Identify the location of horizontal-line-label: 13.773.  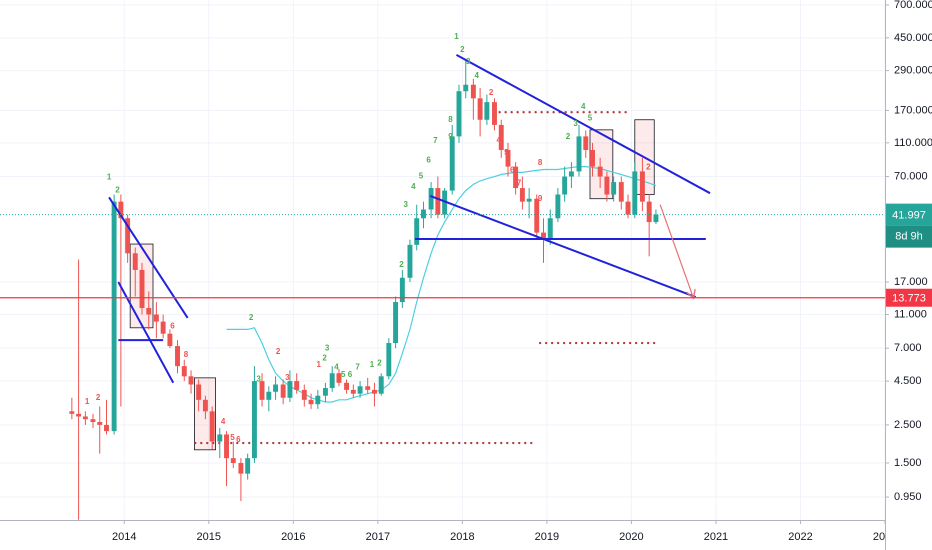
(909, 299).